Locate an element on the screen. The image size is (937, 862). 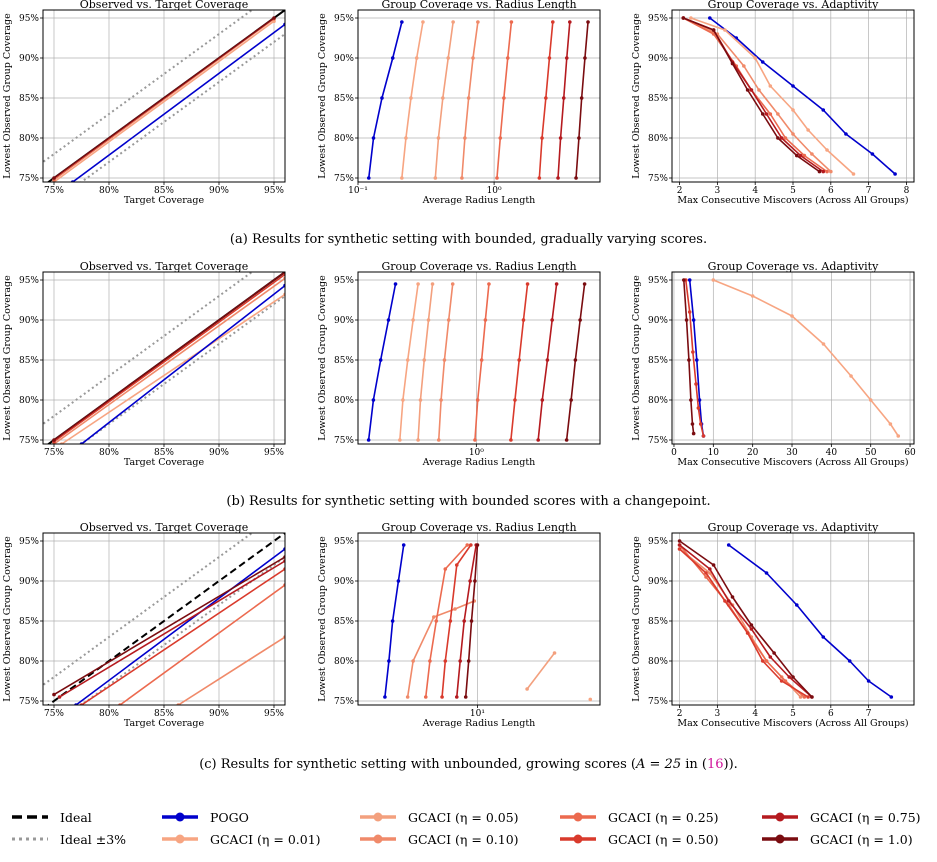
caption-c-ref: 16 is located at coordinates (715, 764).